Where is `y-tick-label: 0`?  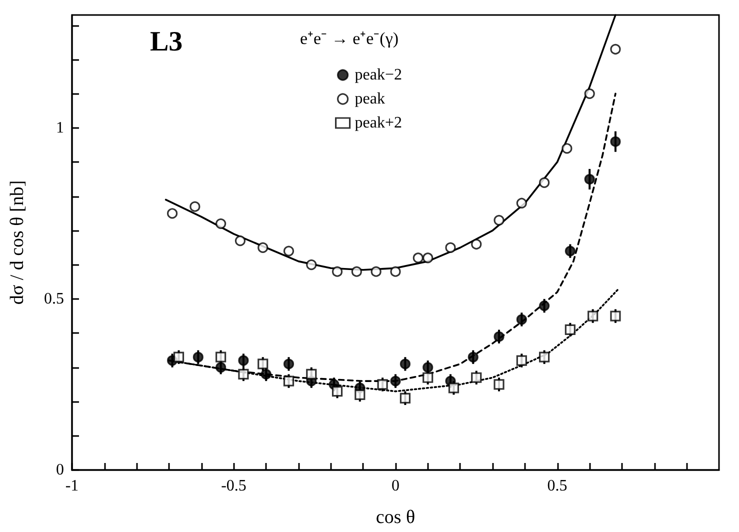 y-tick-label: 0 is located at coordinates (60, 470).